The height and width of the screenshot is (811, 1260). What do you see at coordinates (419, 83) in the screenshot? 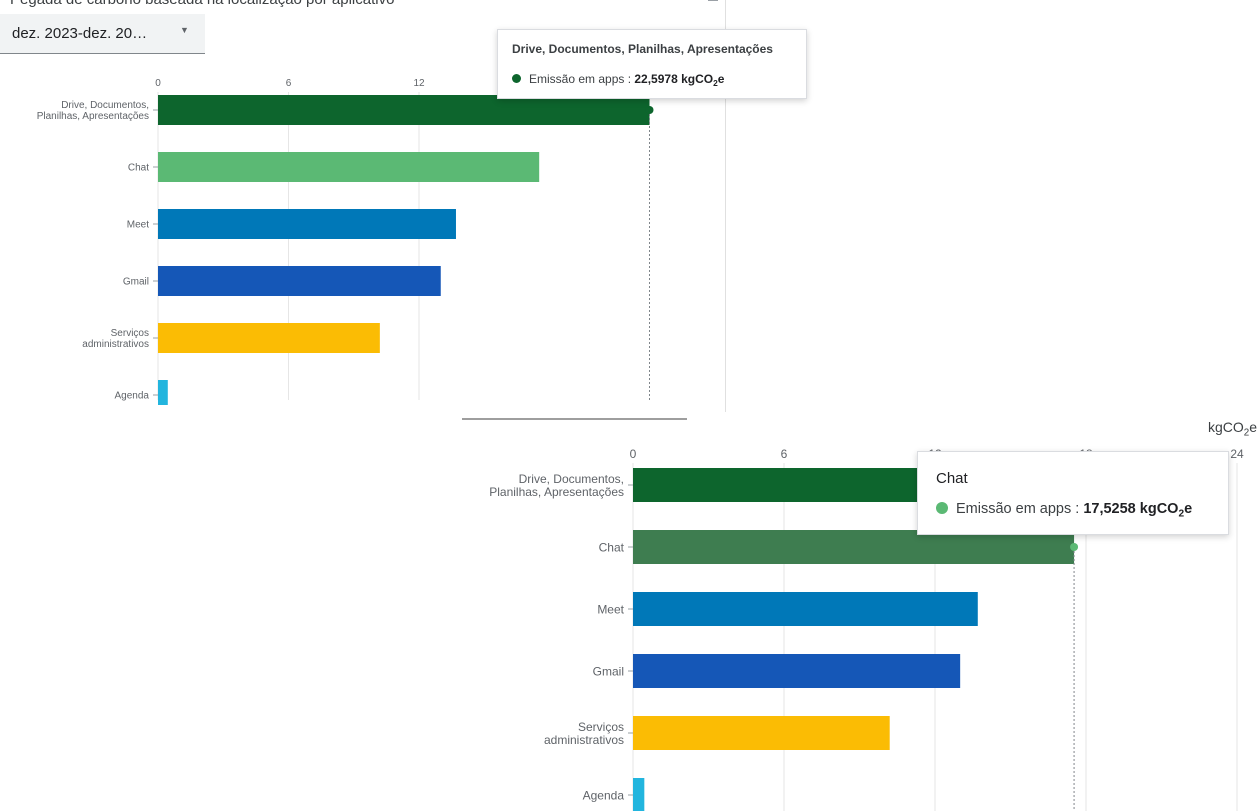
I see `x-tick-label: 12` at bounding box center [419, 83].